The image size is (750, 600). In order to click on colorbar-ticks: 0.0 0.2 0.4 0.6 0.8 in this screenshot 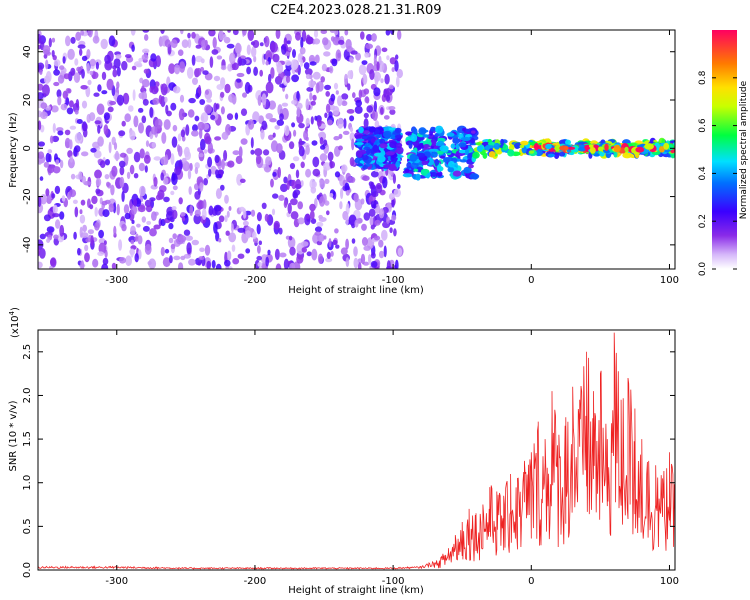, I will do `click(717, 173)`.